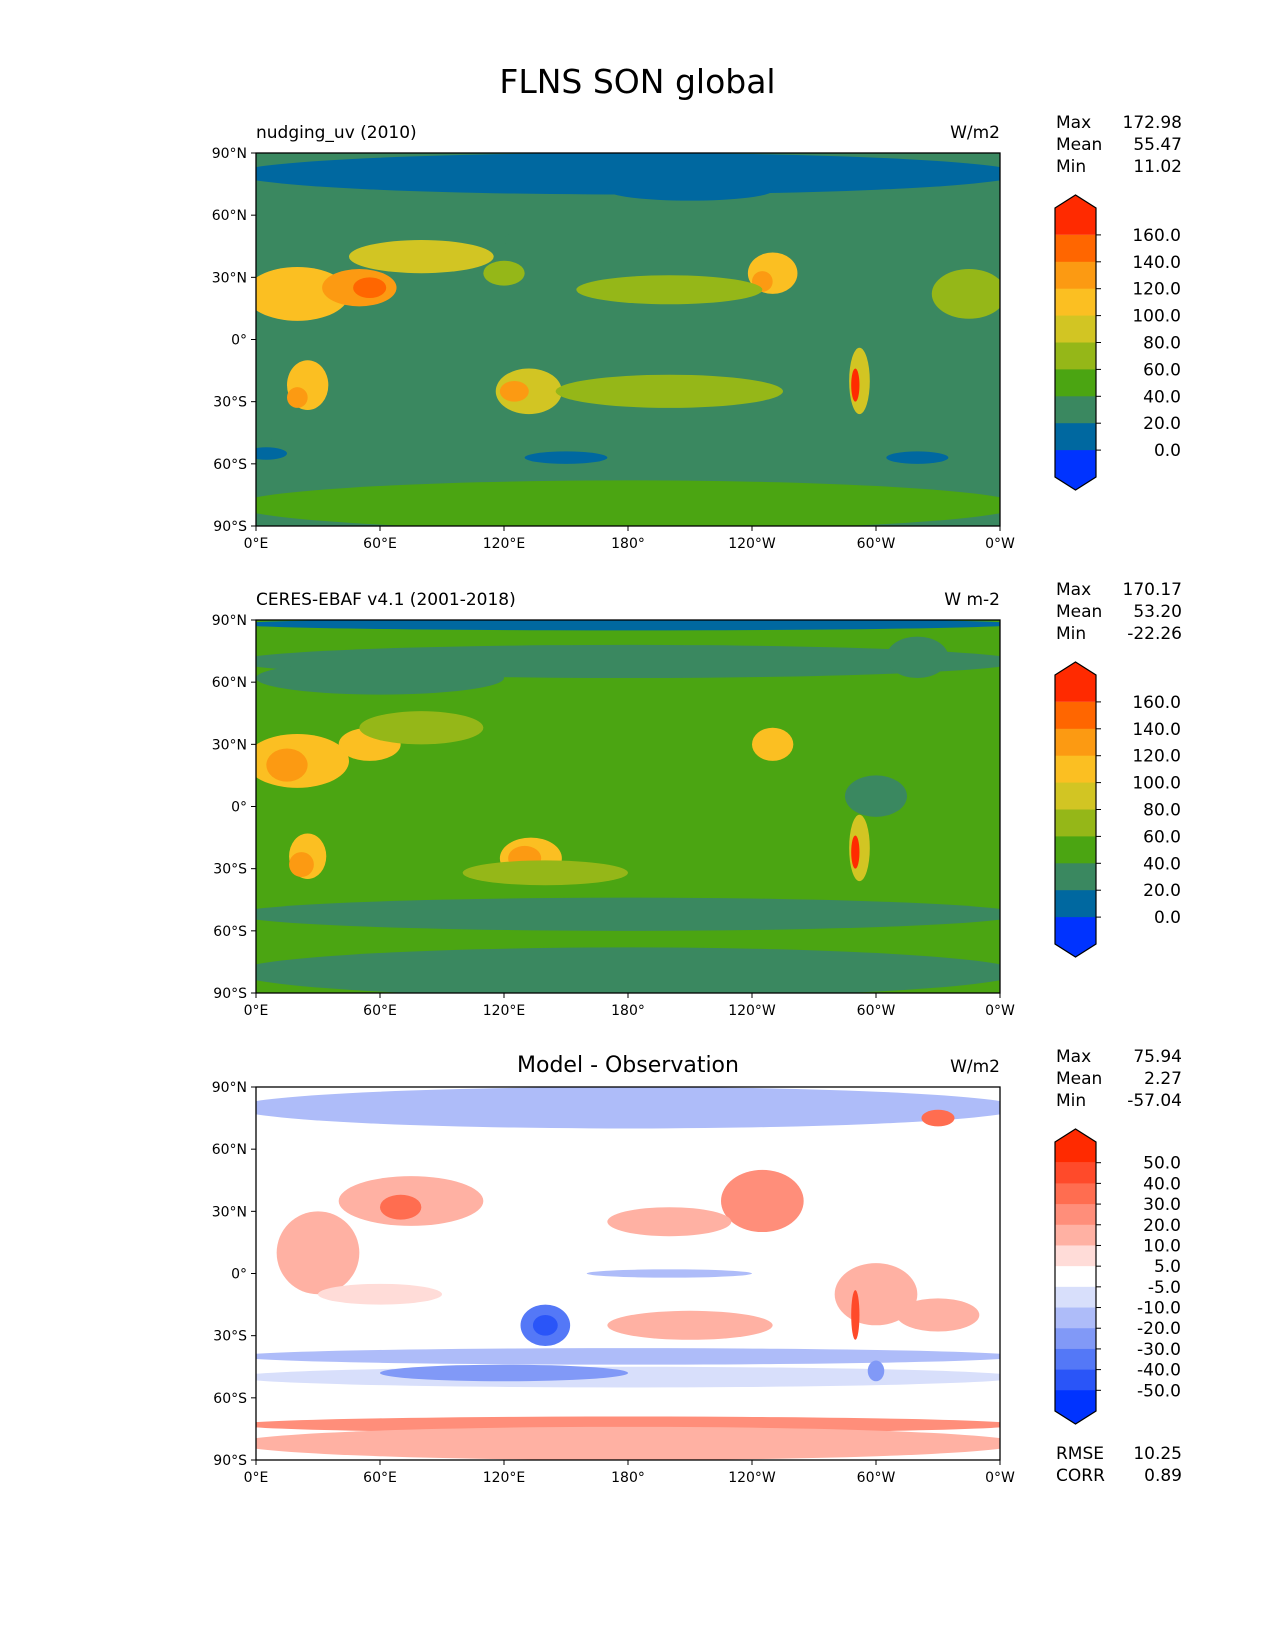 The height and width of the screenshot is (1650, 1275). What do you see at coordinates (1162, 1246) in the screenshot?
I see `colorbar-tick-label: 10.0` at bounding box center [1162, 1246].